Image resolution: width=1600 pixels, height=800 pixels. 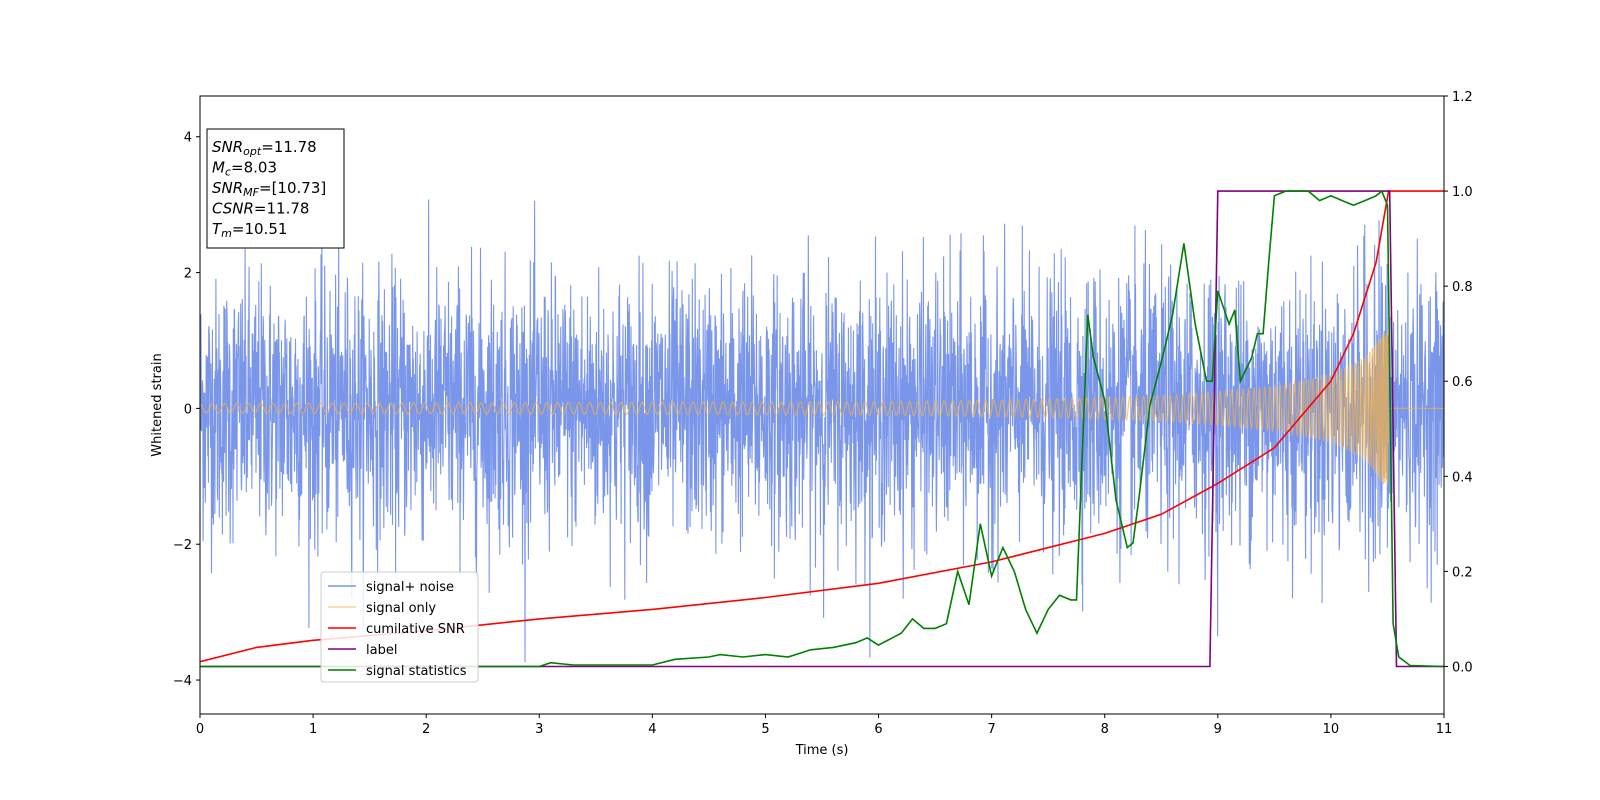 What do you see at coordinates (269, 189) in the screenshot?
I see `info-line: SNRMF=[10.73]` at bounding box center [269, 189].